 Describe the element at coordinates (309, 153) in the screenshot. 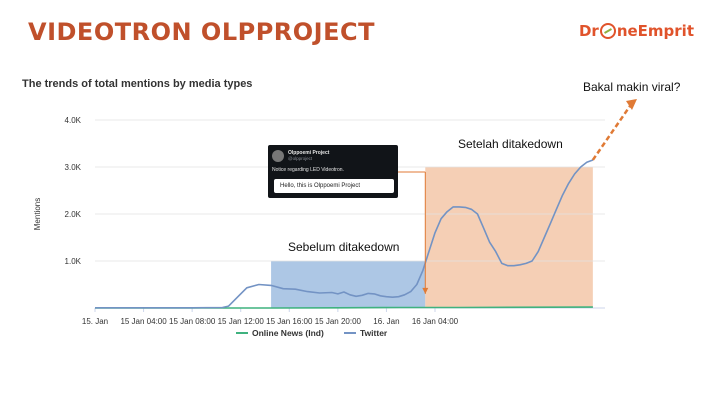

I see `tweet-author: Olppoemi Project` at that location.